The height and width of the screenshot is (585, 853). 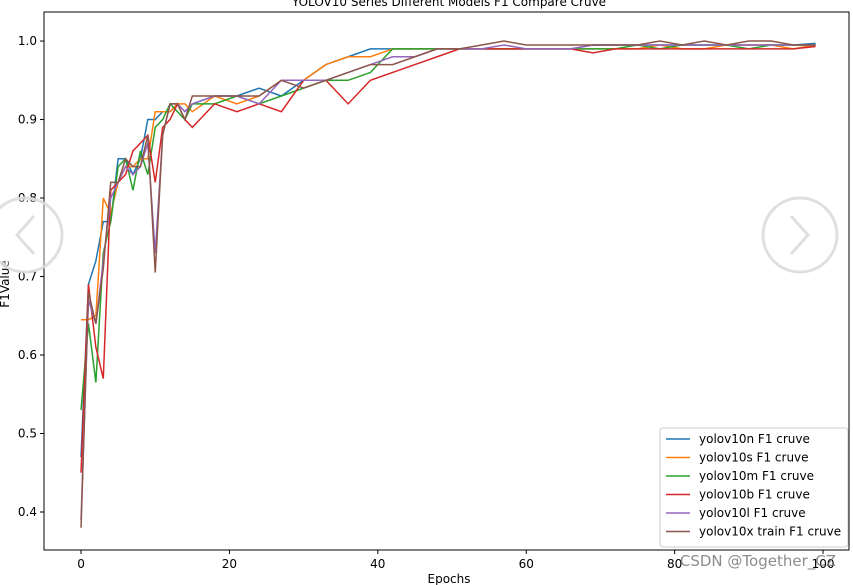 I want to click on y-tick-label: 1.0, so click(x=27, y=41).